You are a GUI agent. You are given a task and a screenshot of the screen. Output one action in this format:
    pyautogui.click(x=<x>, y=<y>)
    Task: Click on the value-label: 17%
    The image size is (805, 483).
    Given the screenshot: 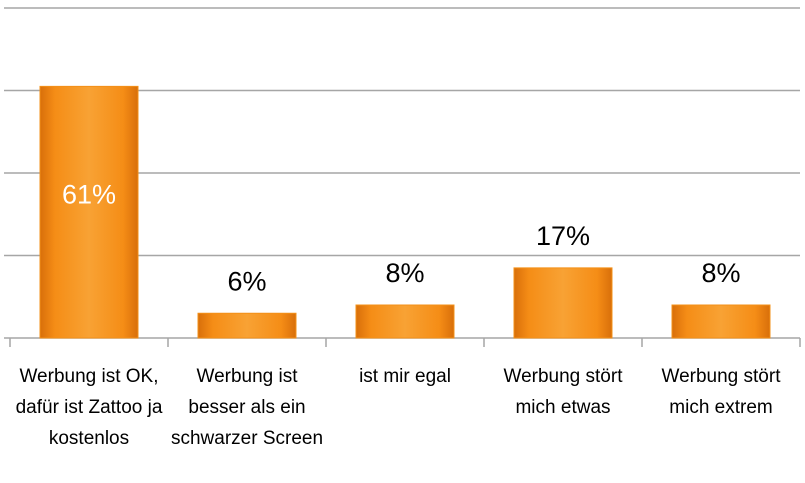 What is the action you would take?
    pyautogui.click(x=563, y=236)
    